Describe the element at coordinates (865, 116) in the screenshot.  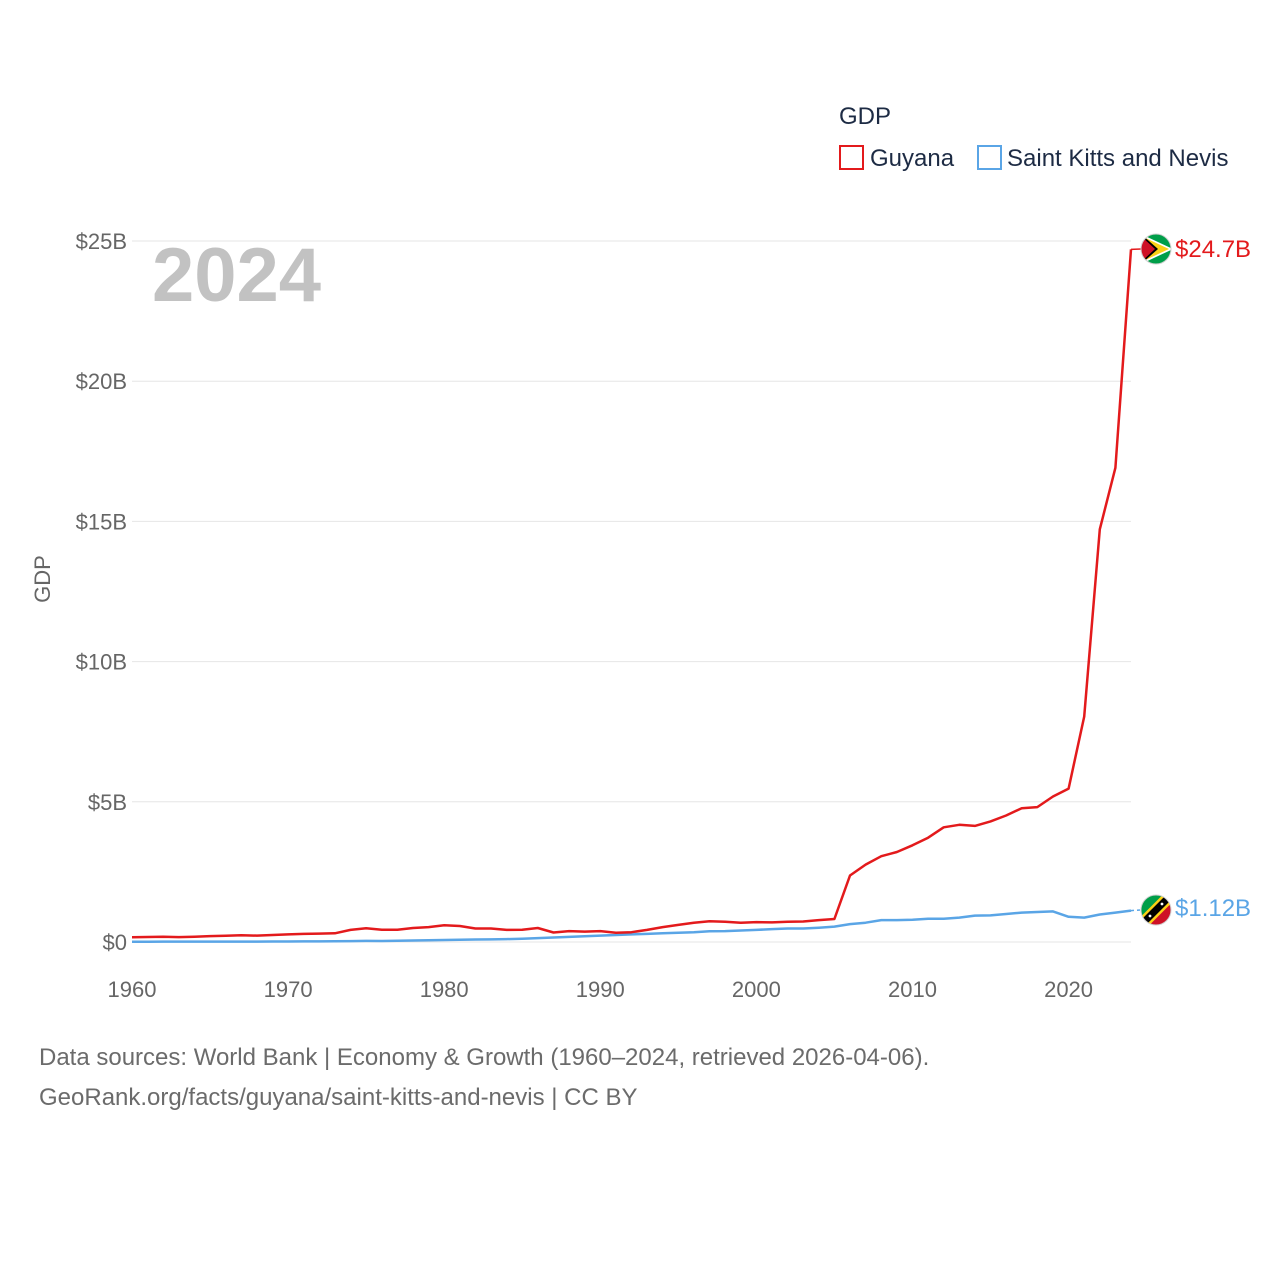
I see `legend-title: GDP` at that location.